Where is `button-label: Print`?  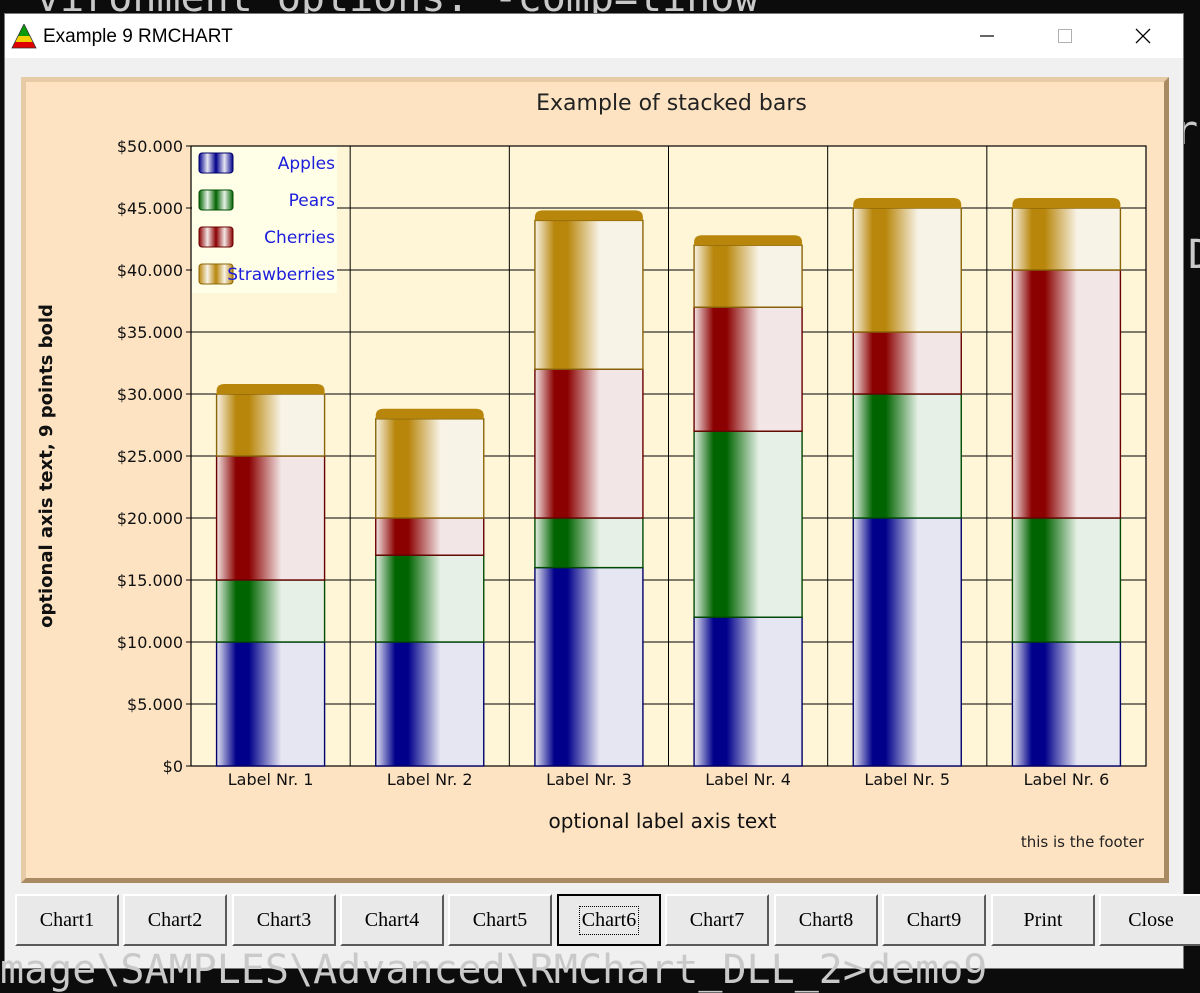 button-label: Print is located at coordinates (1043, 919).